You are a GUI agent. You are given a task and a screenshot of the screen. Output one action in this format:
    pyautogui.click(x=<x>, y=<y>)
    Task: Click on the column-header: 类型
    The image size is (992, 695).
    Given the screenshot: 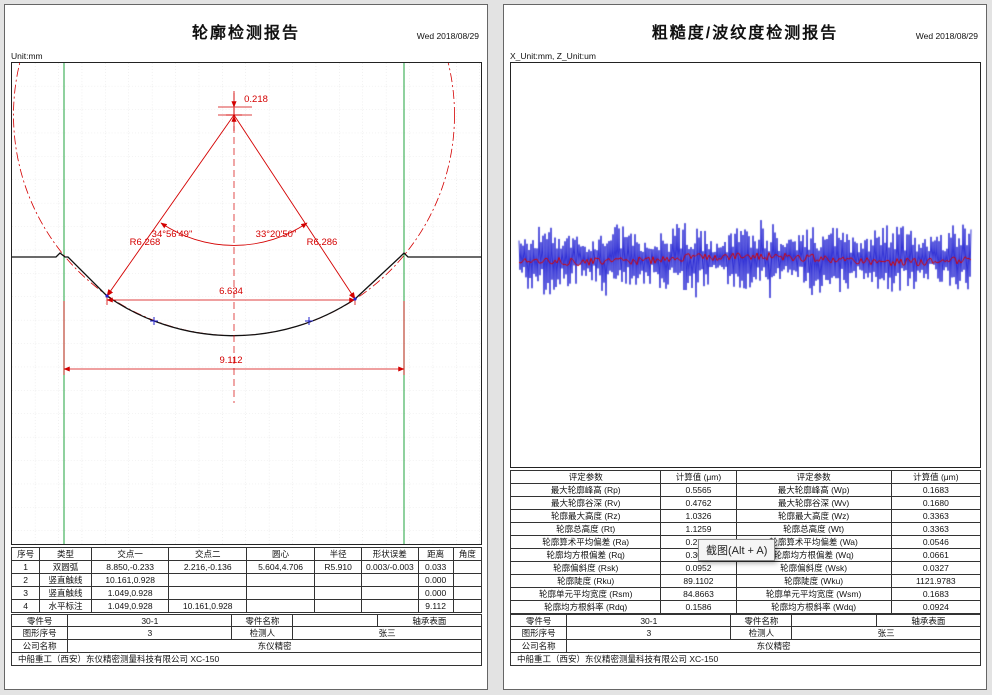 What is the action you would take?
    pyautogui.click(x=65, y=554)
    